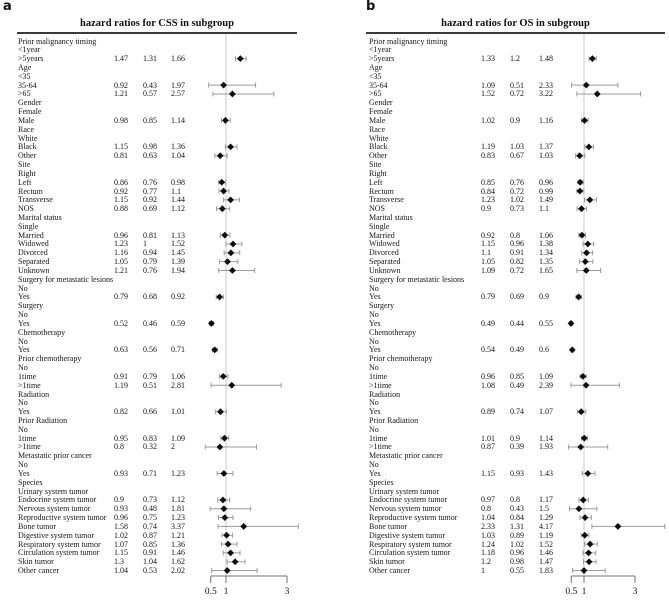 The image size is (669, 603). Describe the element at coordinates (150, 562) in the screenshot. I see `ci-lower-value: 1.04` at that location.